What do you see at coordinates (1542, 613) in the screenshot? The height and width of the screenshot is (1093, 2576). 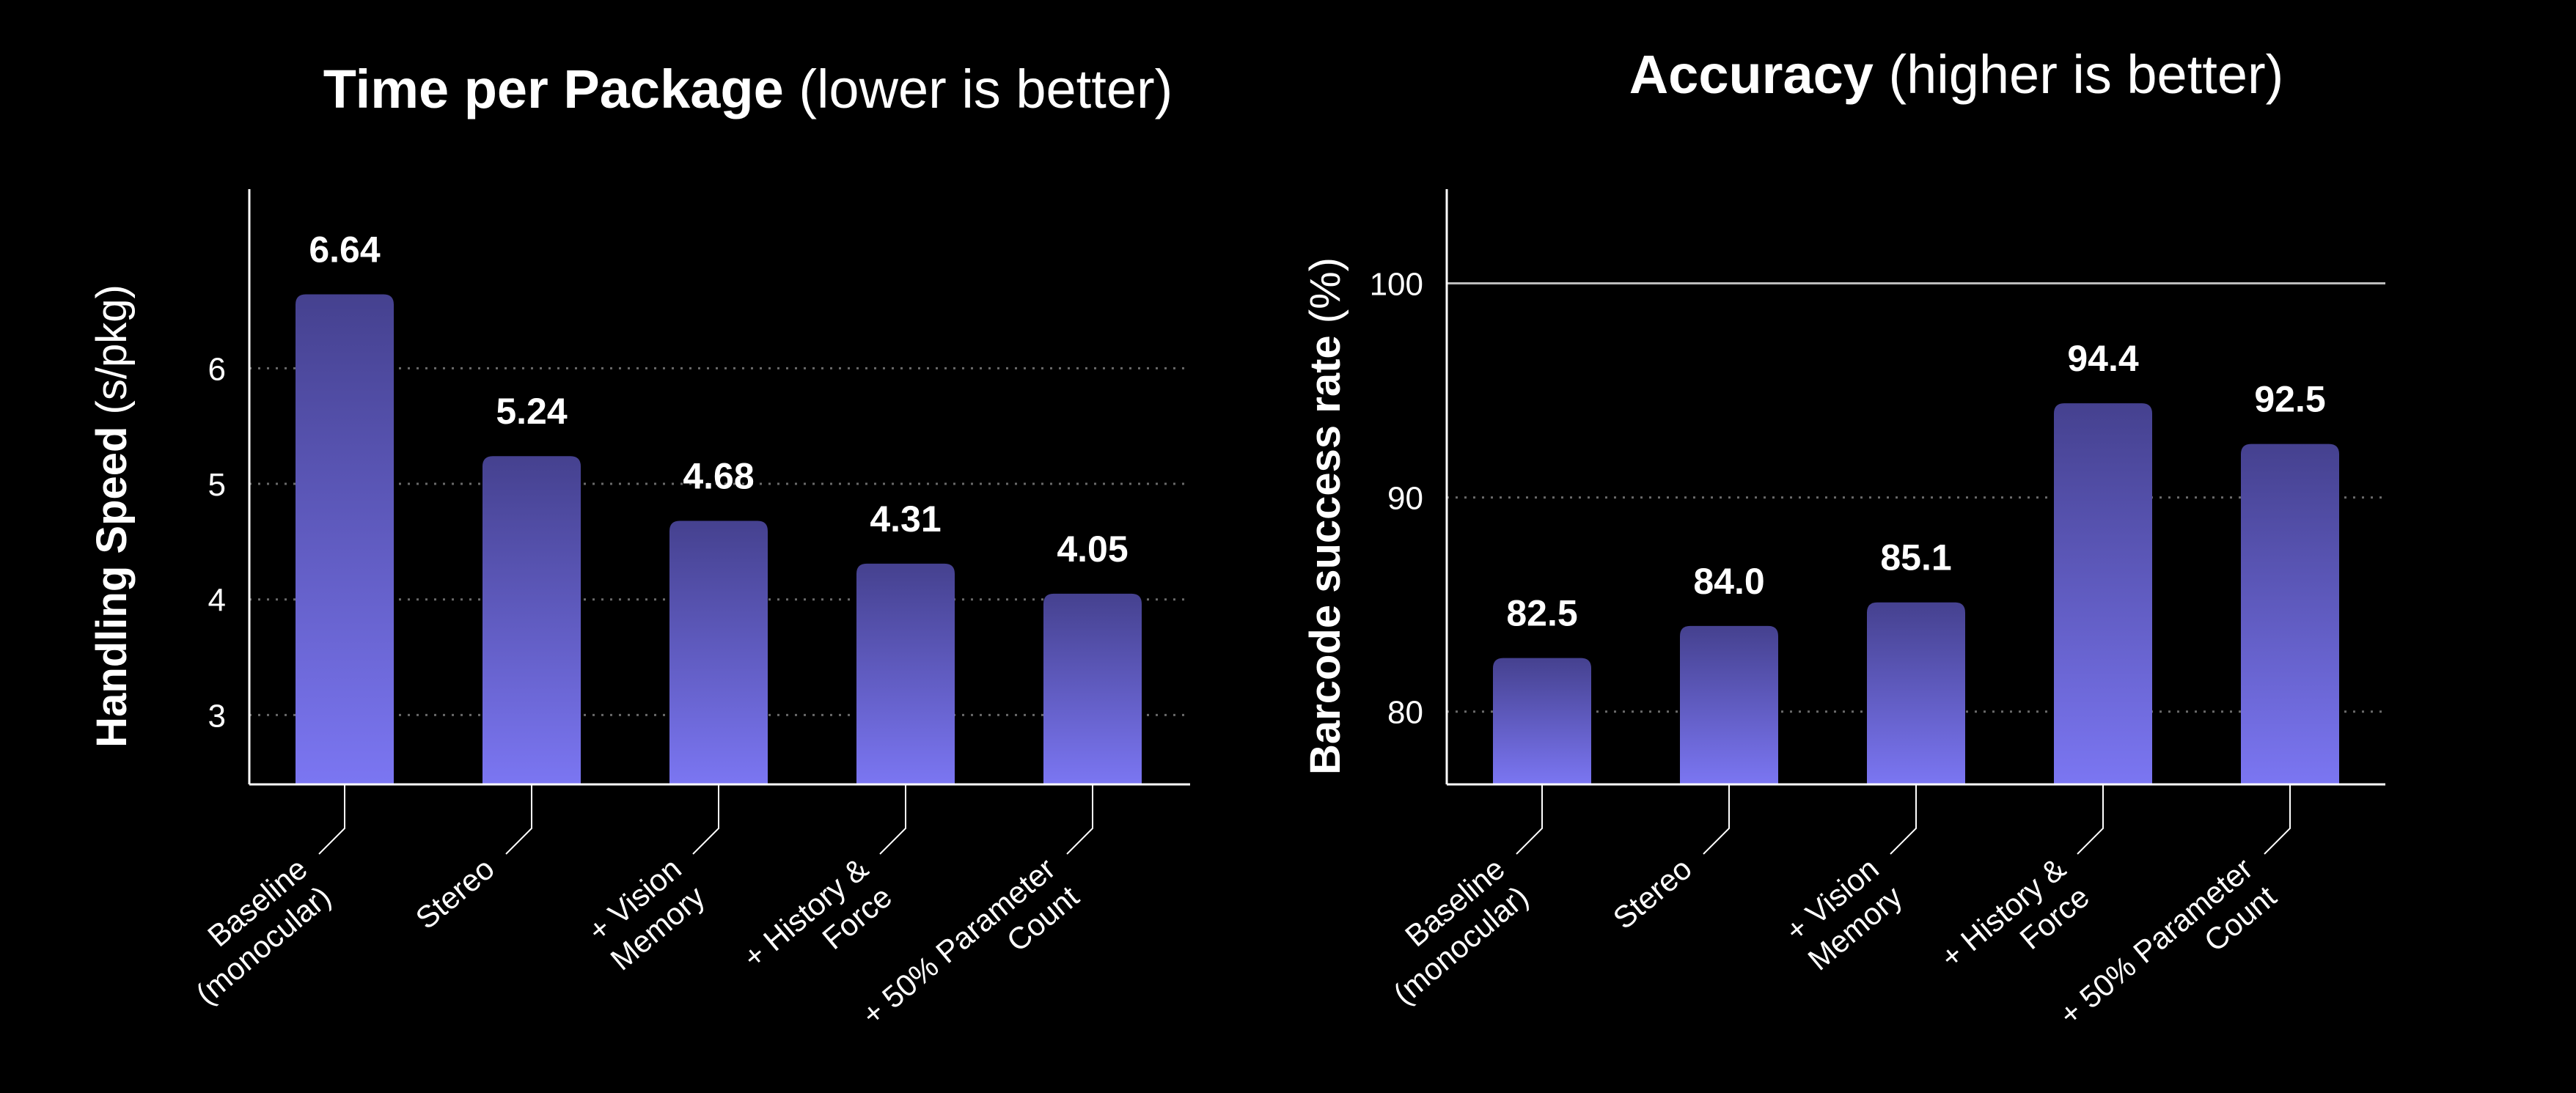 I see `data-label: 82.5` at bounding box center [1542, 613].